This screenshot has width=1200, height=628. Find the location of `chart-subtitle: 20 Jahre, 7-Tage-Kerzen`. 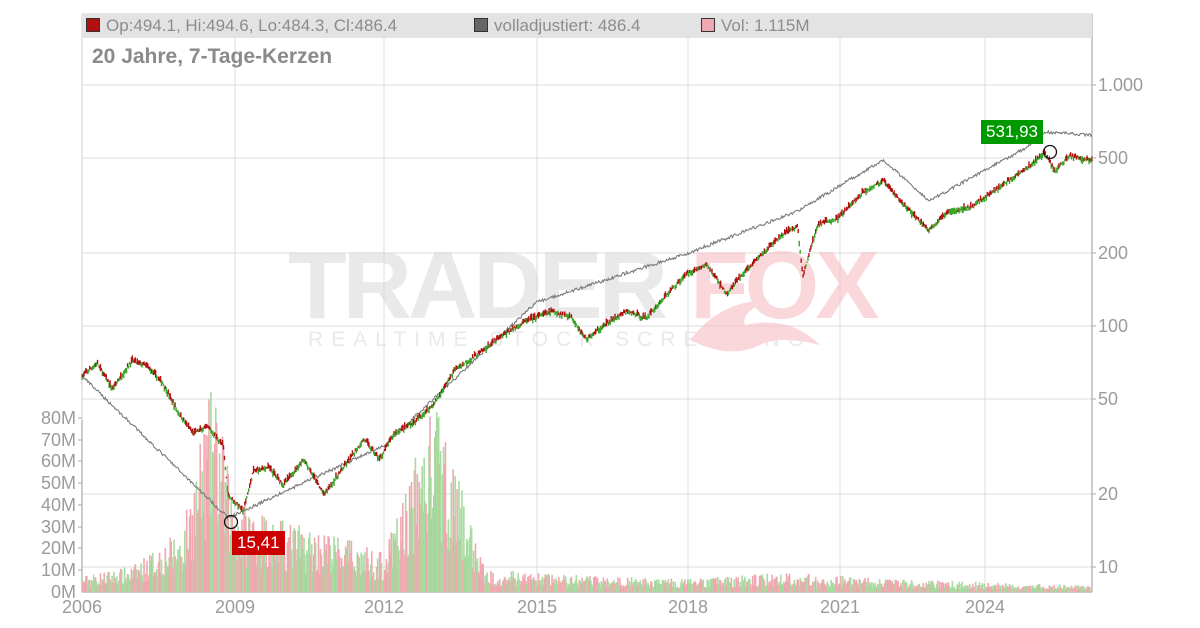

chart-subtitle: 20 Jahre, 7-Tage-Kerzen is located at coordinates (212, 56).